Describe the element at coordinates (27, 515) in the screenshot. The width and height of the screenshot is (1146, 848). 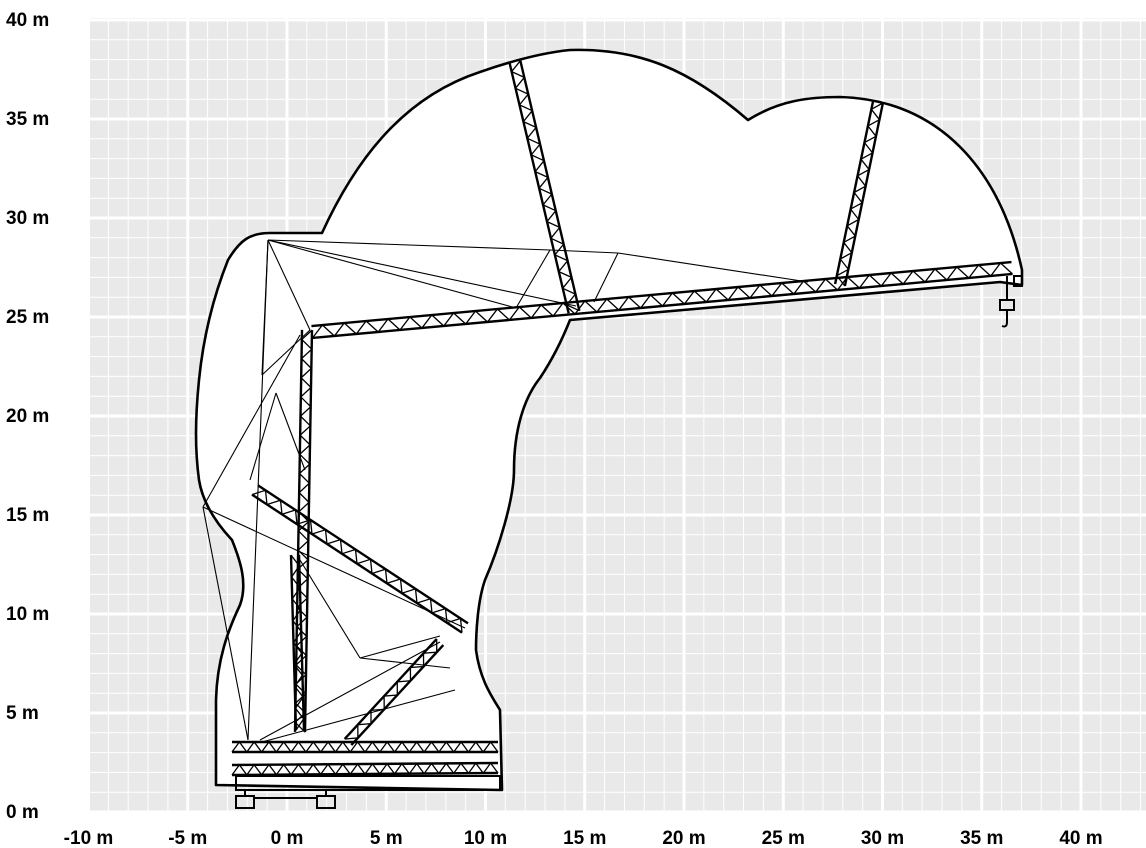
I see `y-tick-label: 15 m` at that location.